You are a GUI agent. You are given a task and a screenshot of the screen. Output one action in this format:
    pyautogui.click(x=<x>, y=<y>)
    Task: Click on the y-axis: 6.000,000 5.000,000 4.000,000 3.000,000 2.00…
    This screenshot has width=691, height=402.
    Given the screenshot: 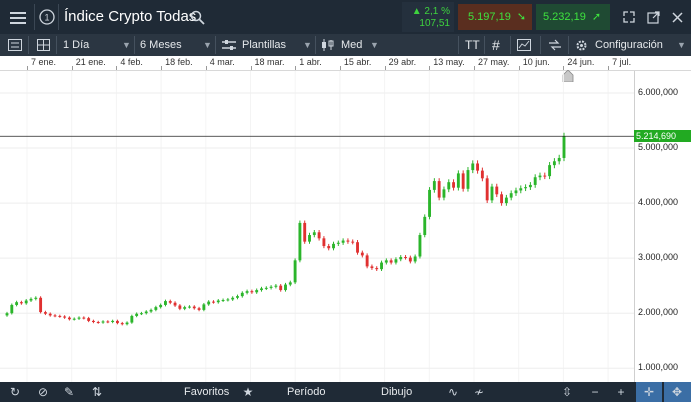 What is the action you would take?
    pyautogui.click(x=662, y=226)
    